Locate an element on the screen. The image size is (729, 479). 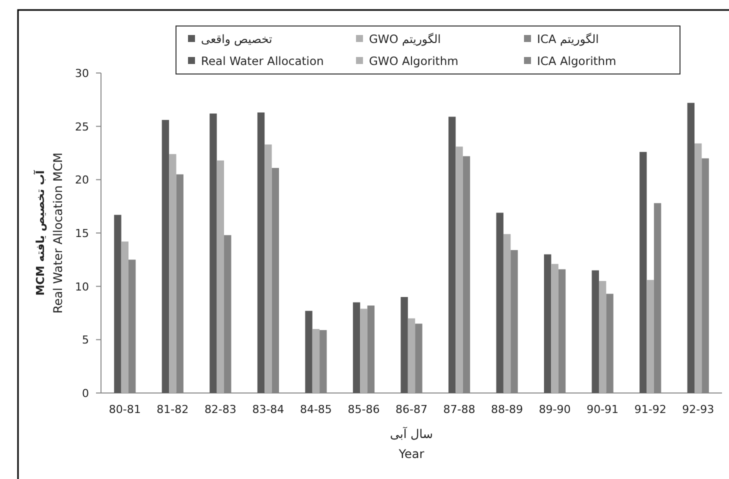
y-tick-label: 20 is located at coordinates (82, 180).